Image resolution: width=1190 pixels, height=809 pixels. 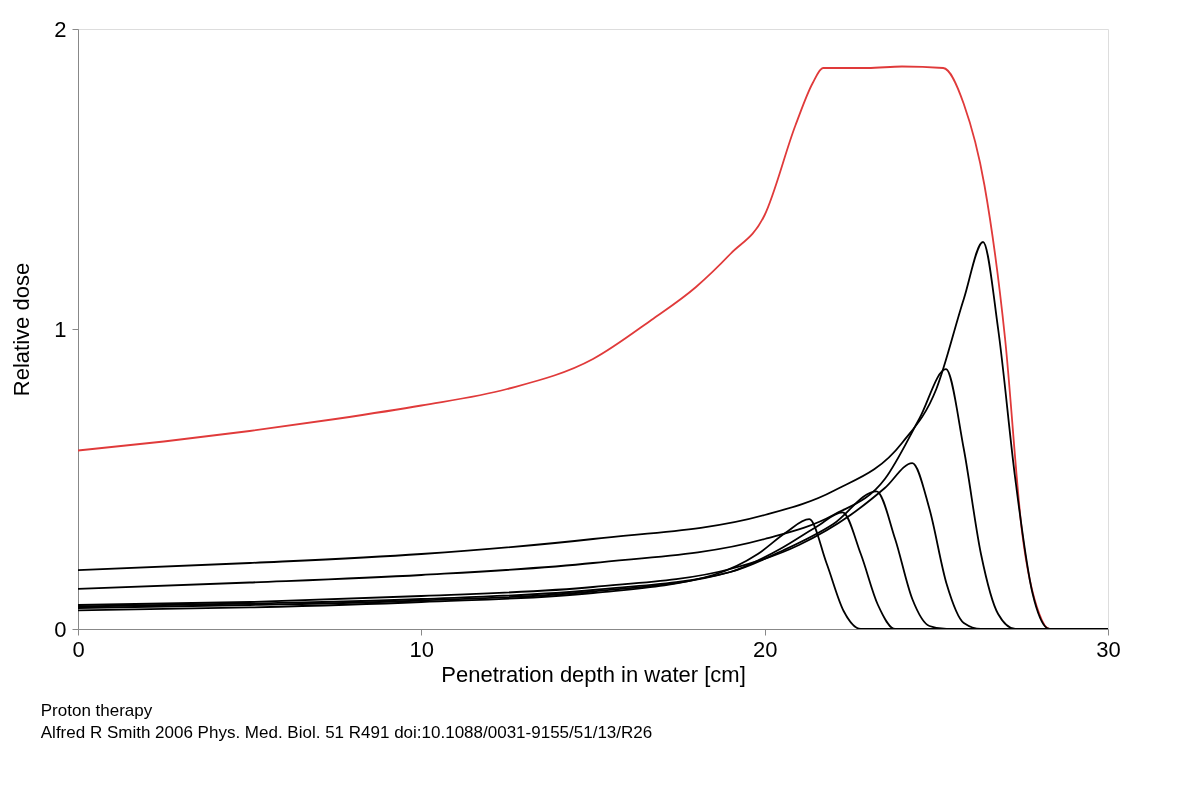 I want to click on text: Alfred R Smith 2006 Phys. Med. Biol. 51 R491 doi:10.1088/0031-9155/51/13/R26, so click(x=346, y=732).